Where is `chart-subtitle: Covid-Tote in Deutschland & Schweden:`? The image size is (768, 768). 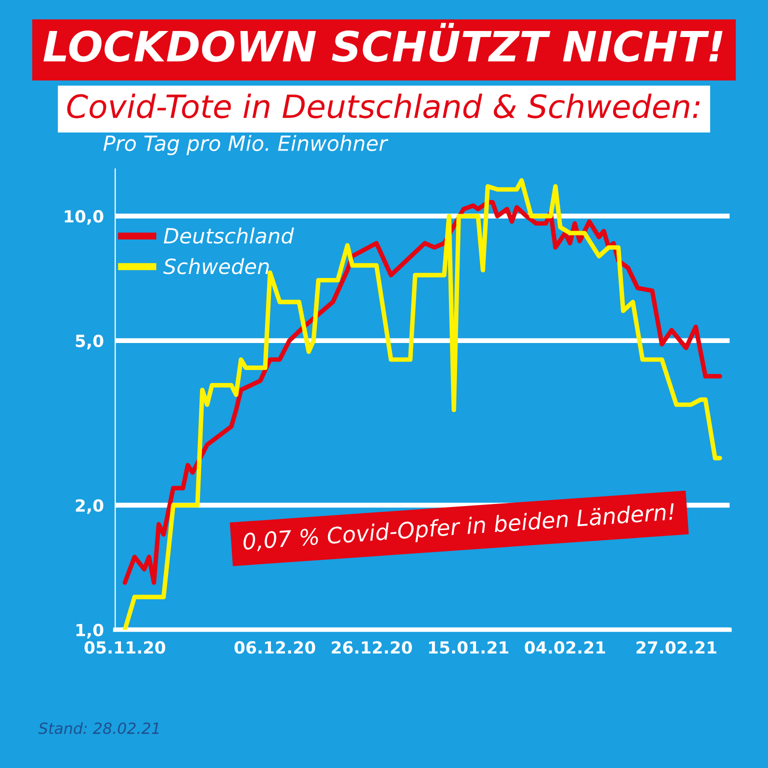
chart-subtitle: Covid-Tote in Deutschland & Schweden: is located at coordinates (383, 106).